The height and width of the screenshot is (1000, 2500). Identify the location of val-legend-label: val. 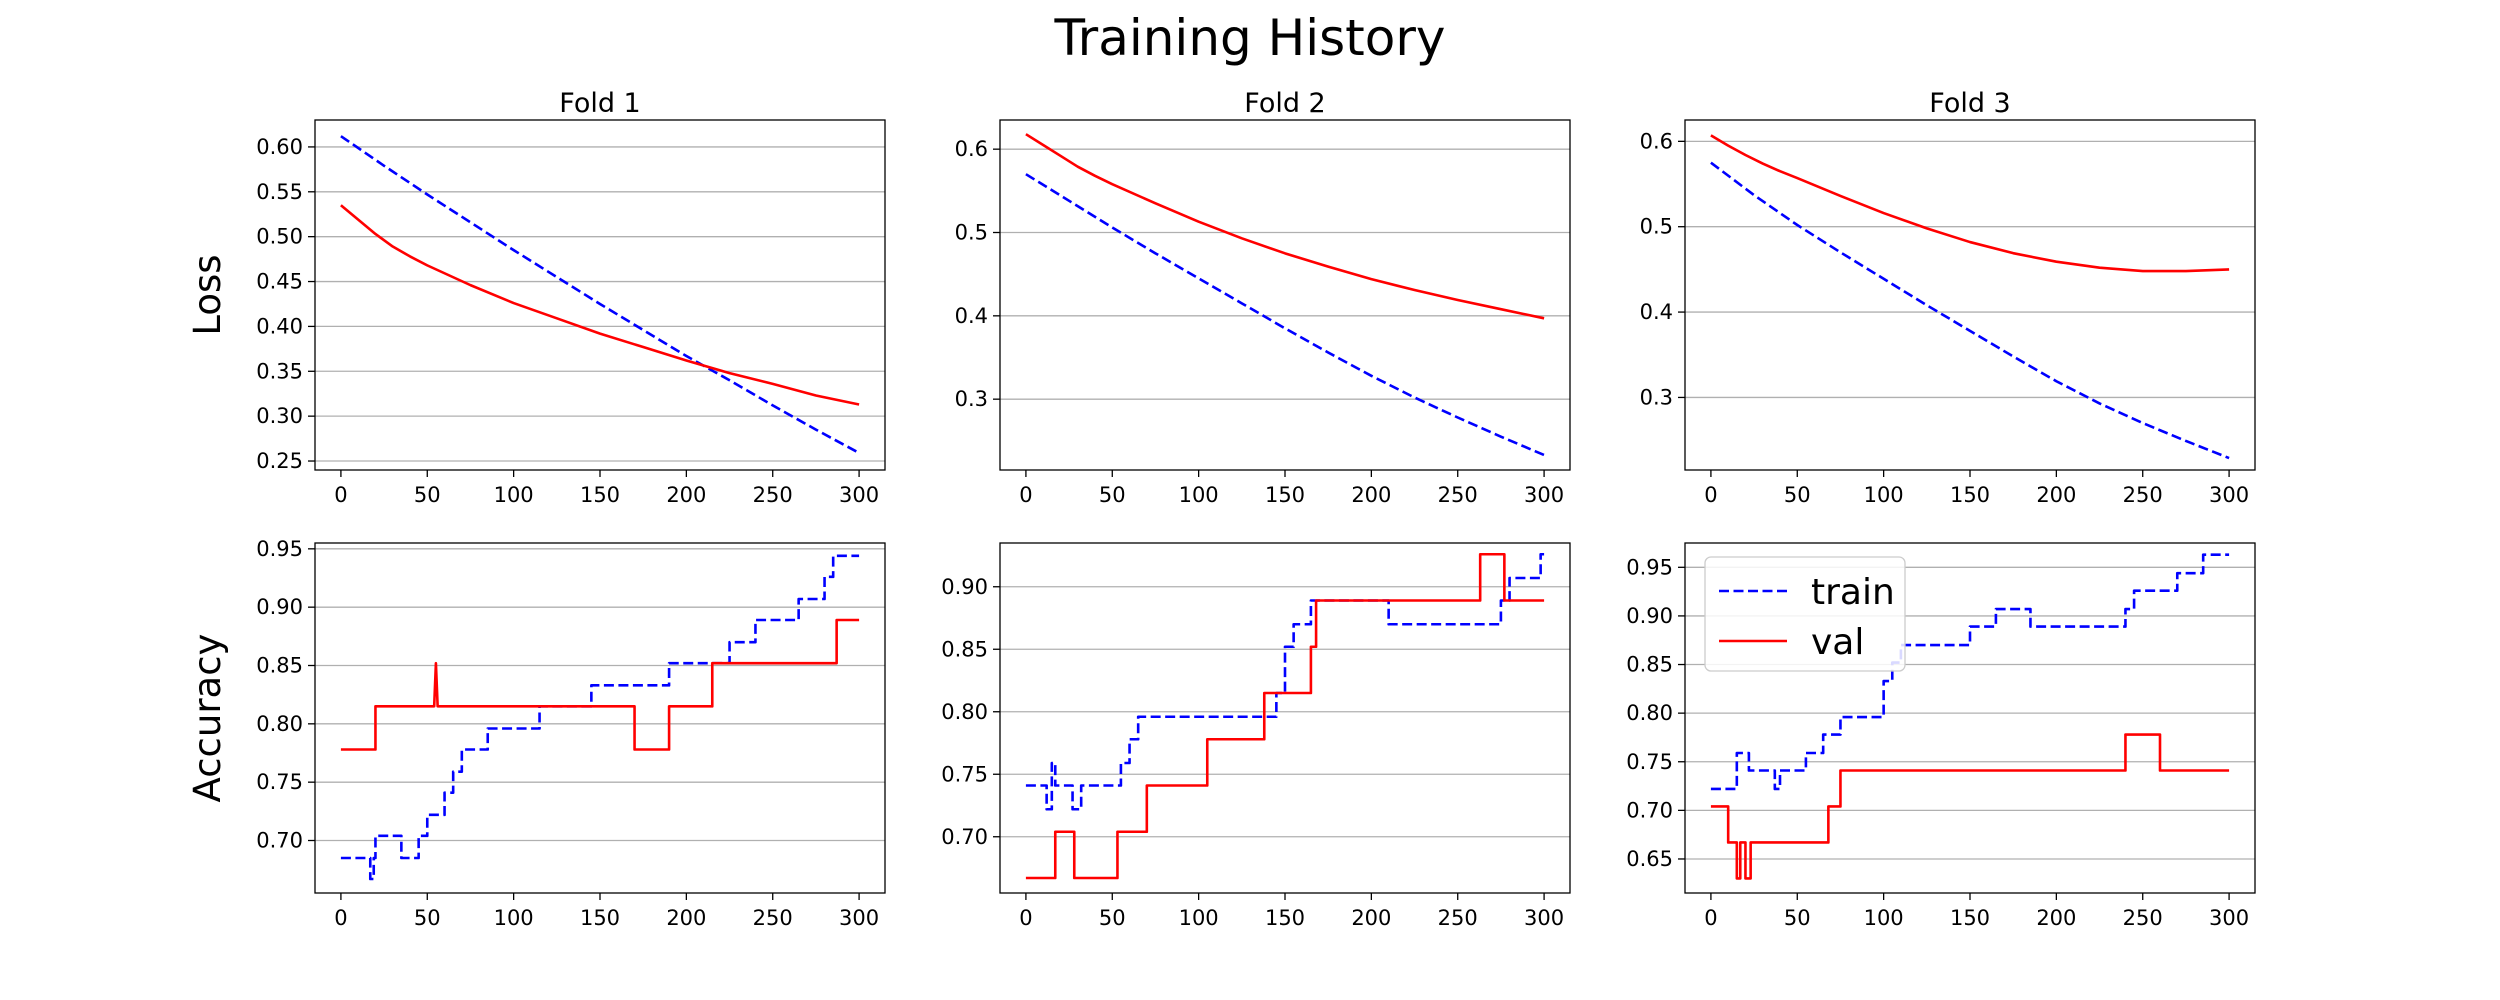
(1837, 642).